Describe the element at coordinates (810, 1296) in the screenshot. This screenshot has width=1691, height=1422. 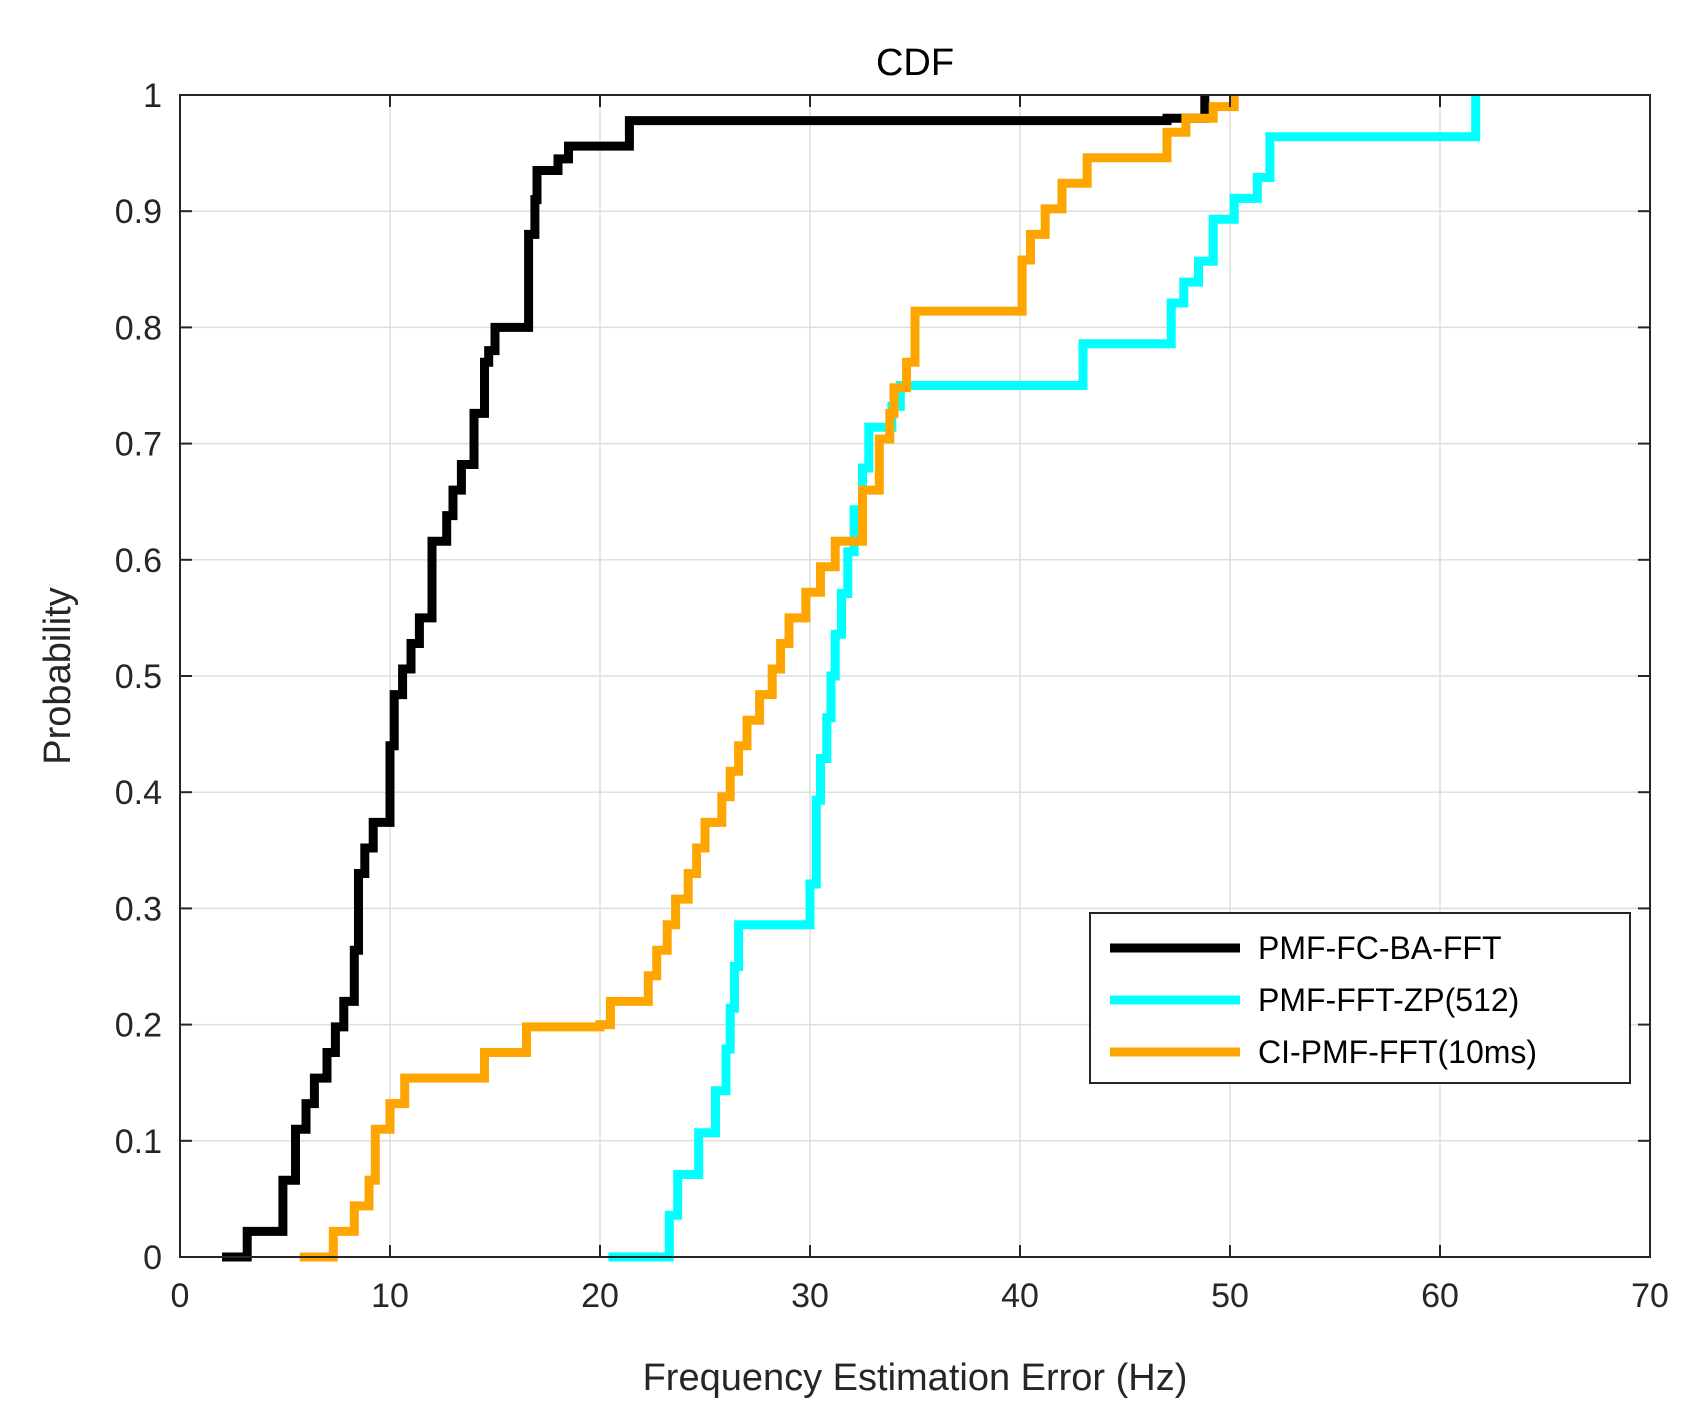
I see `x-tick-label: 30` at that location.